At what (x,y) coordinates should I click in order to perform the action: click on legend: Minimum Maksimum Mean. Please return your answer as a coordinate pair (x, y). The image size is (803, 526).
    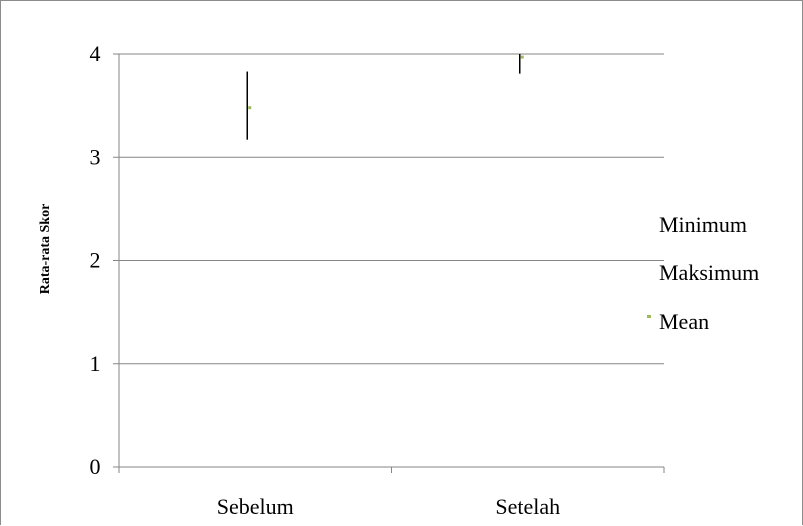
    Looking at the image, I should click on (703, 273).